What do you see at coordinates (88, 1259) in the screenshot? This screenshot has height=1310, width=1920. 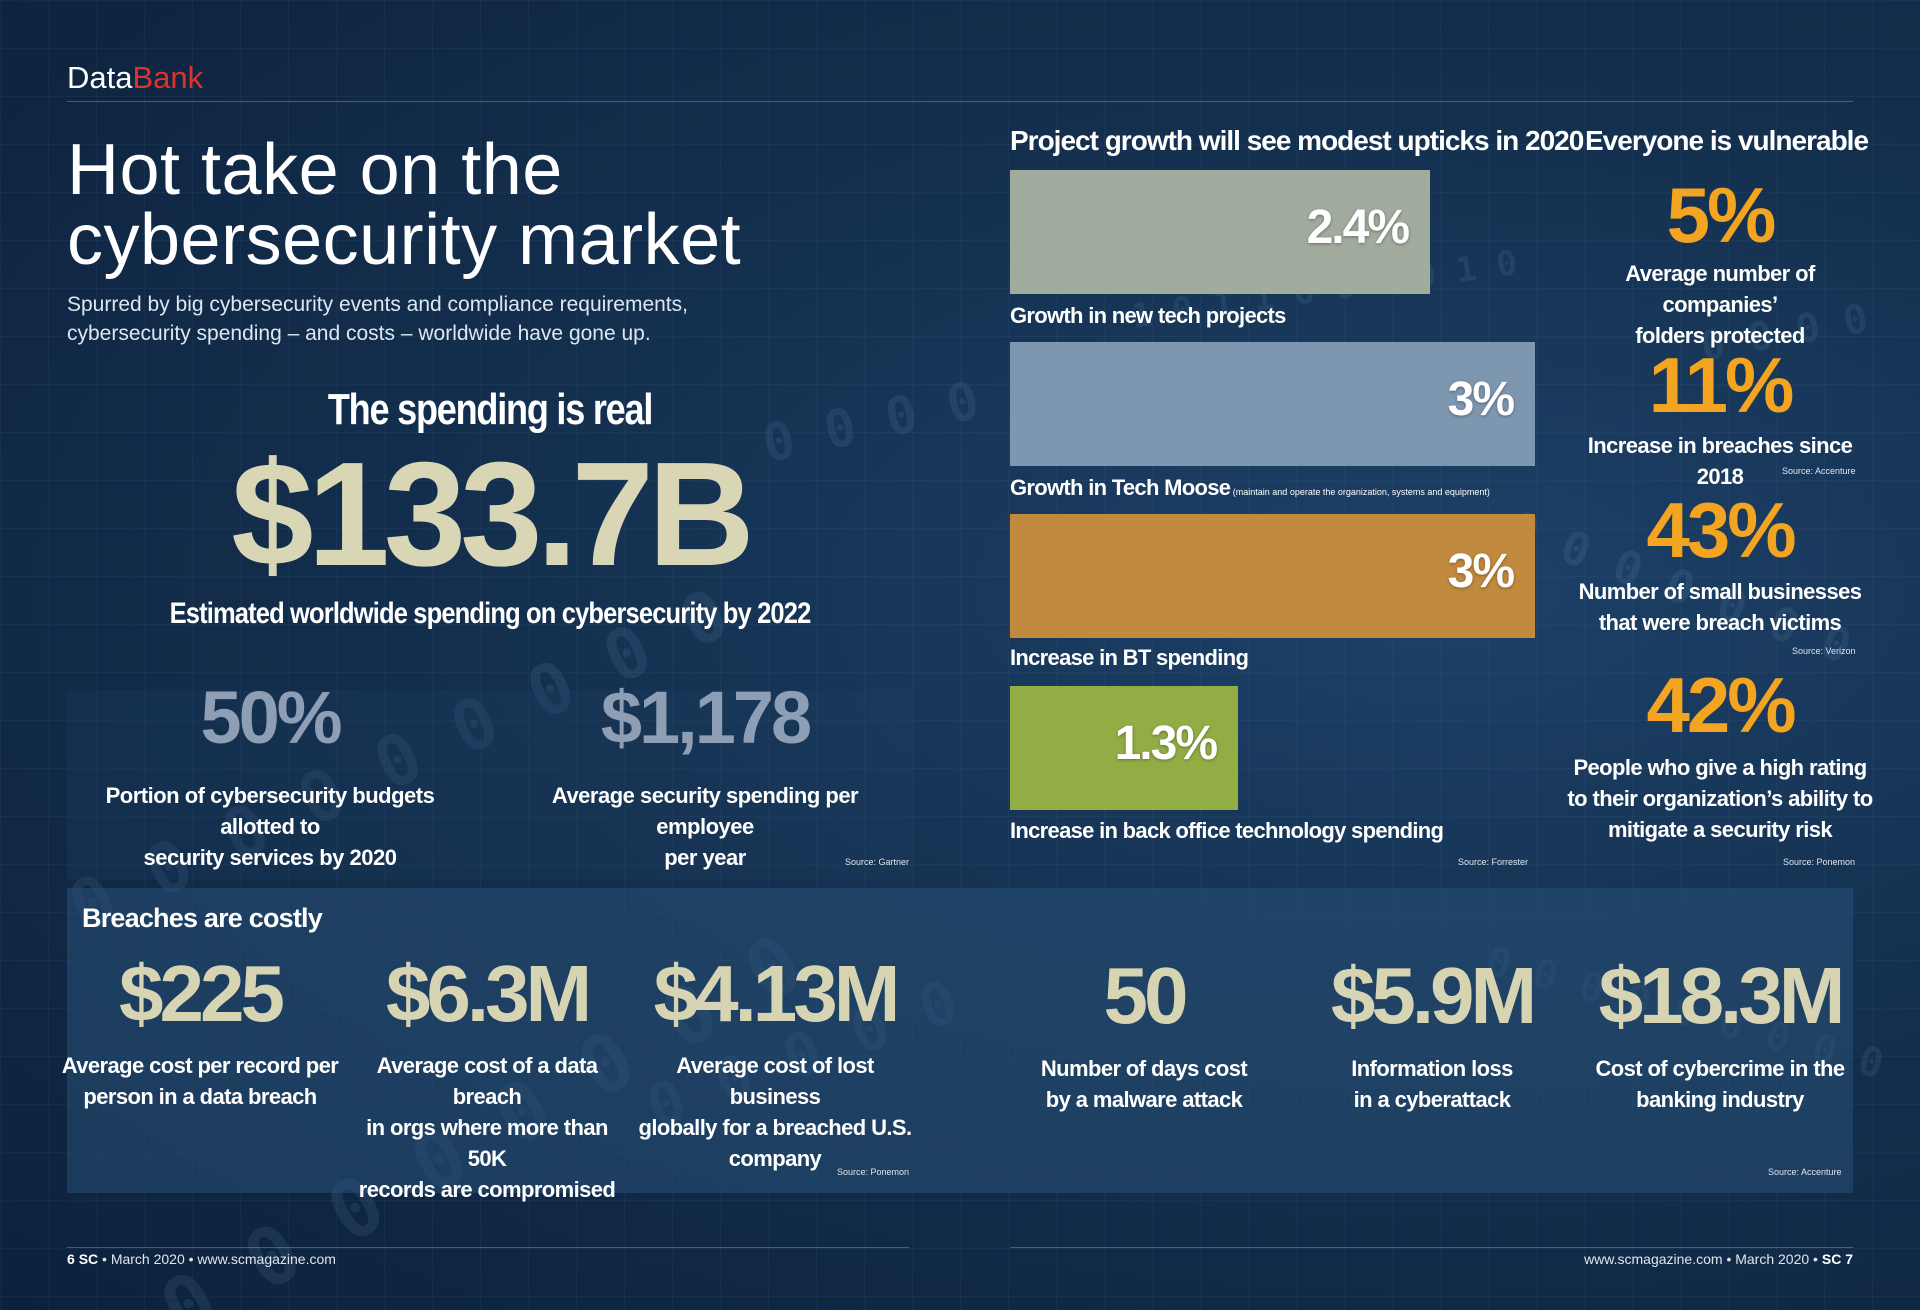 I see `footer-left-mag: SC` at bounding box center [88, 1259].